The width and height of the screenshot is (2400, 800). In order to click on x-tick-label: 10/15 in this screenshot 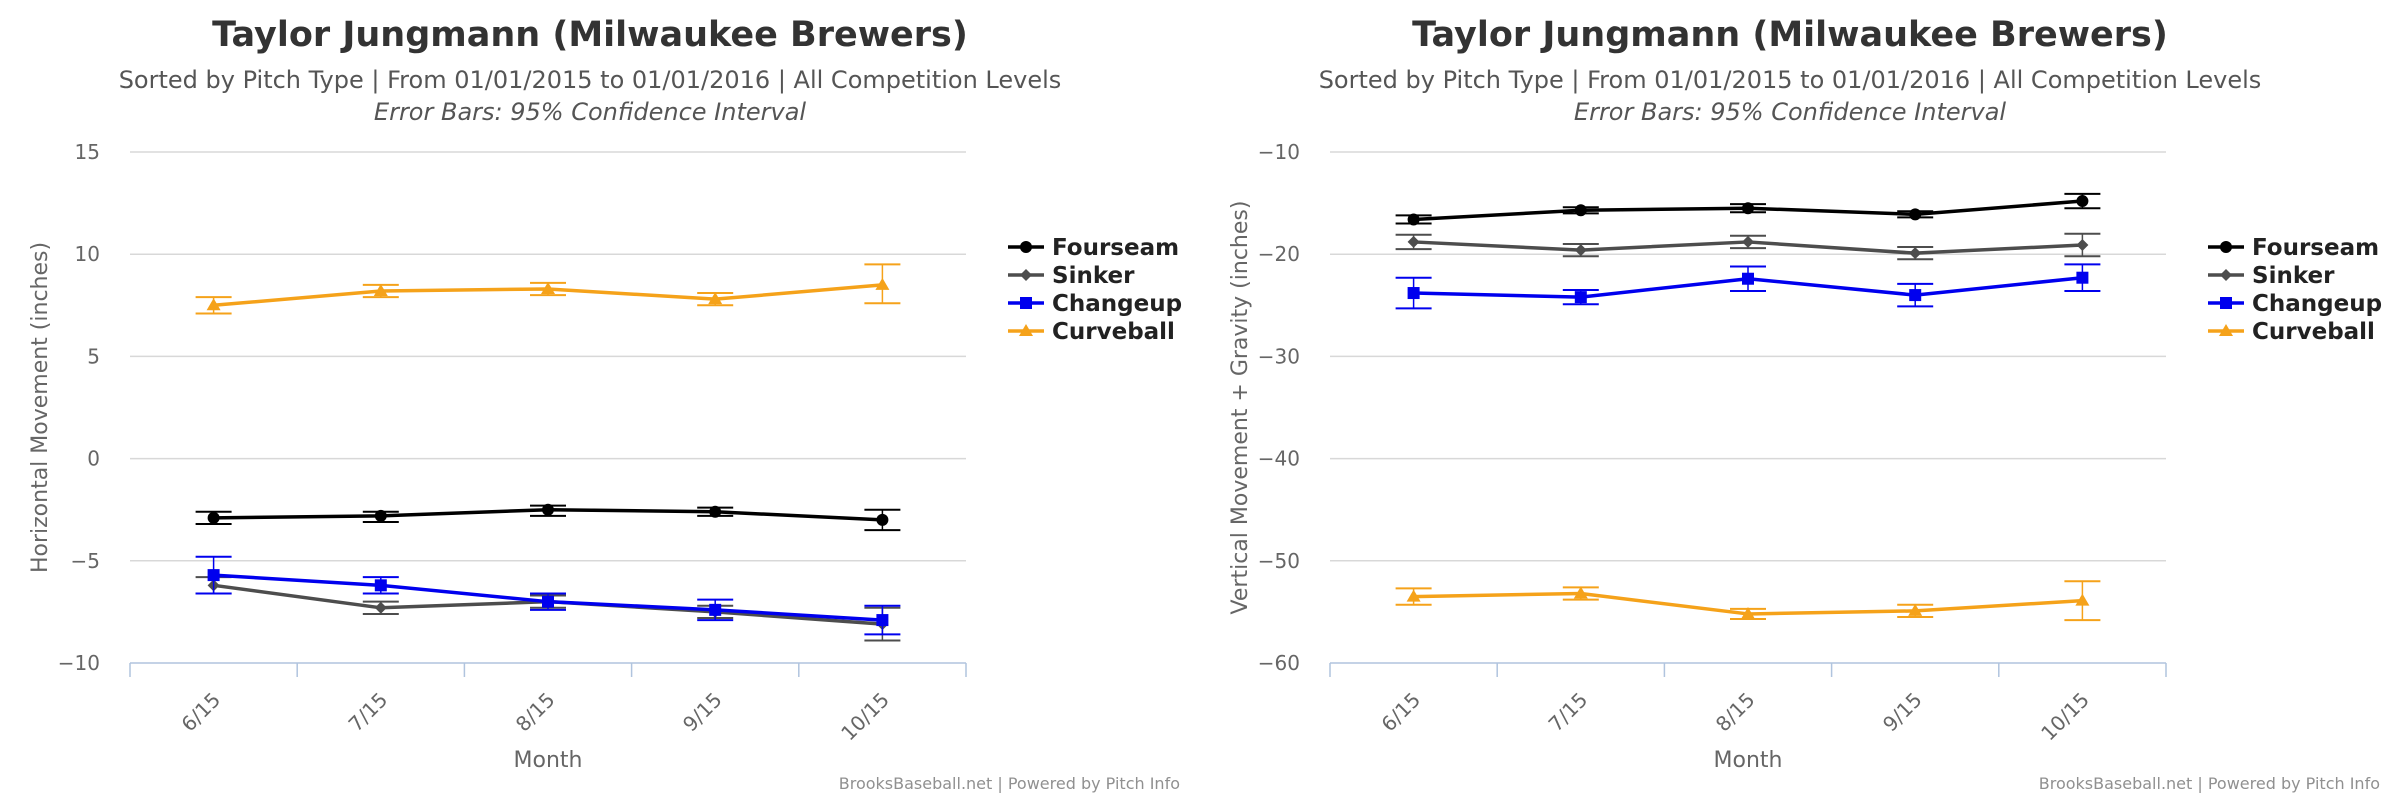, I will do `click(2065, 717)`.